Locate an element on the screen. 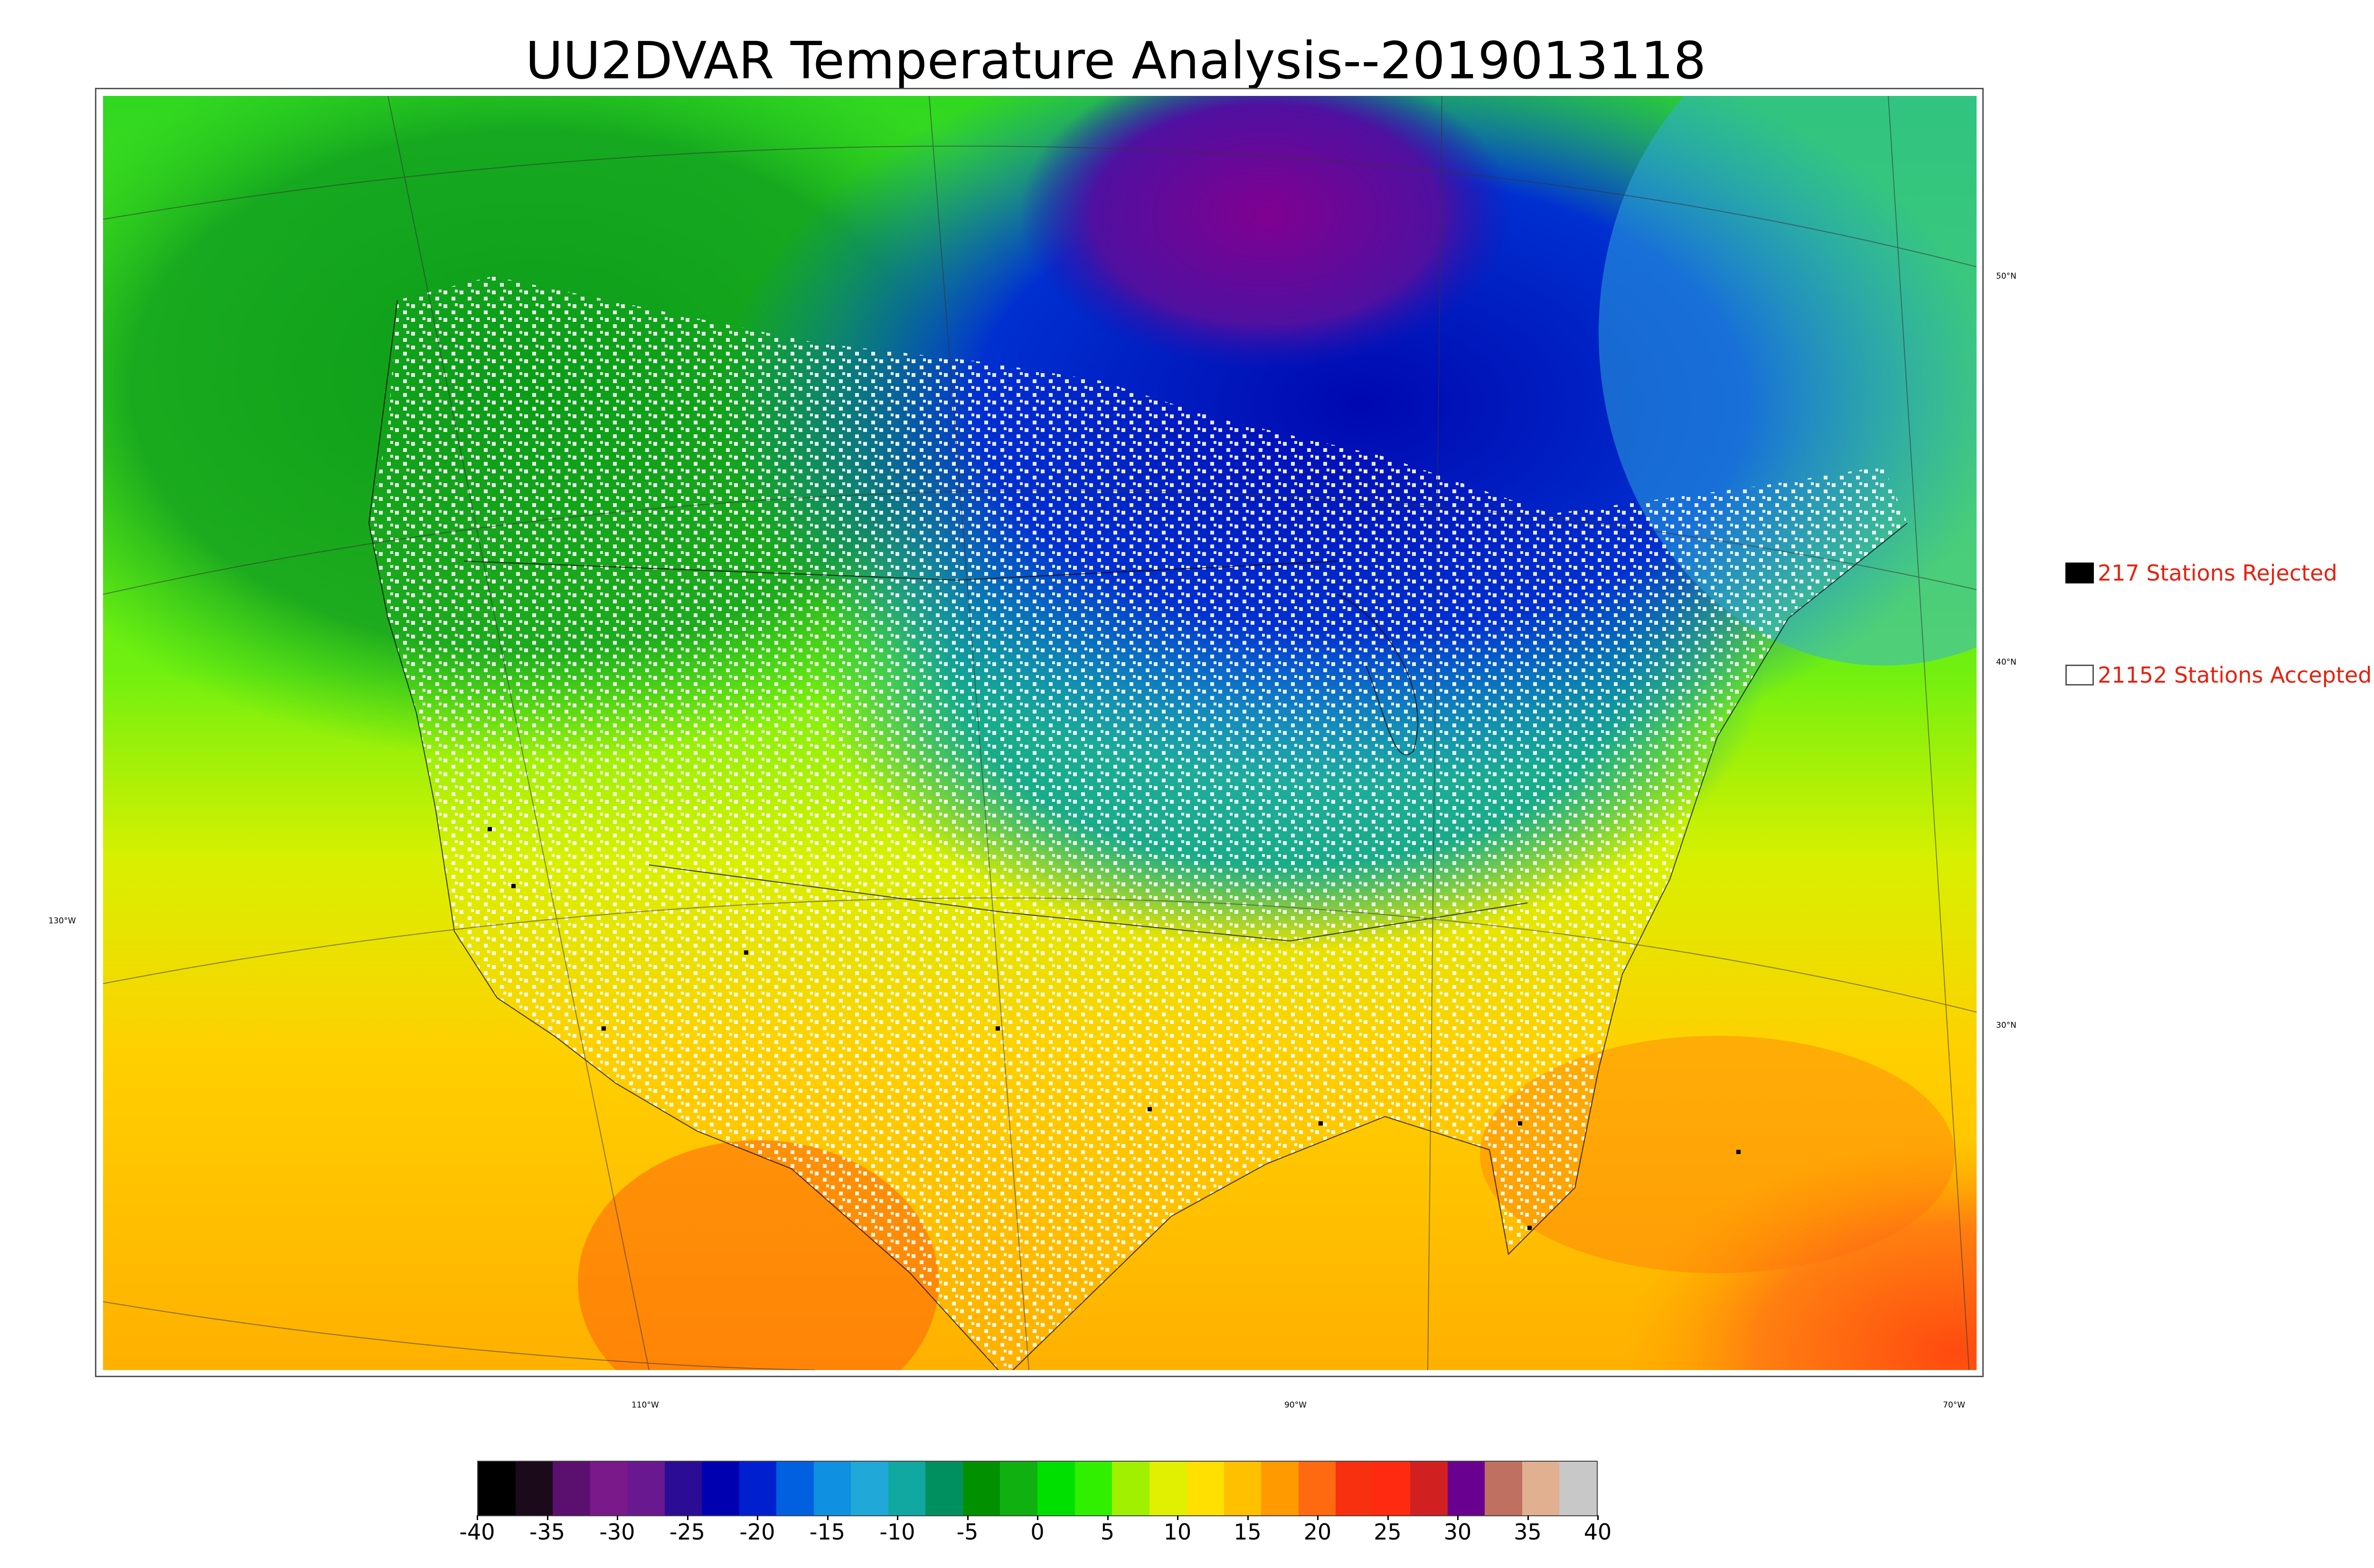 The image size is (2374, 1568). colorbar-tick-label: 35 is located at coordinates (1528, 1532).